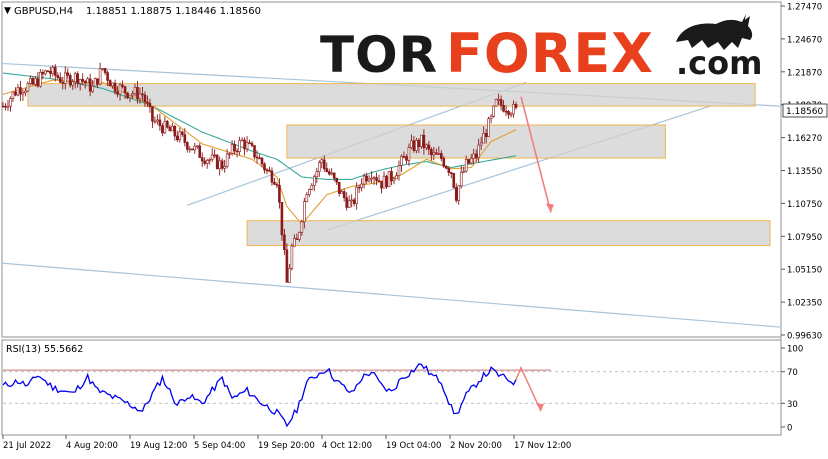 Image resolution: width=828 pixels, height=459 pixels. Describe the element at coordinates (550, 53) in the screenshot. I see `logo-forex: FOREX` at that location.